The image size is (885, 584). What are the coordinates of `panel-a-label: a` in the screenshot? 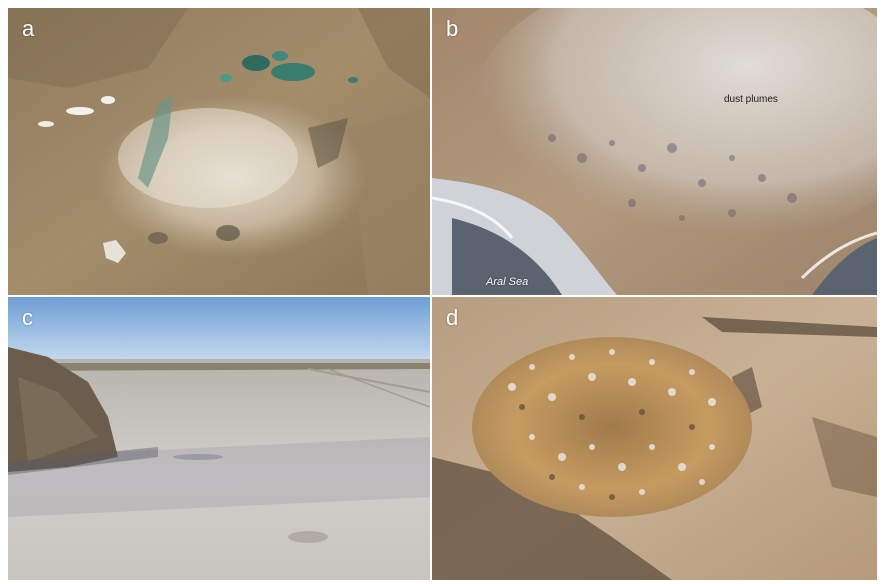 It's located at (28, 28).